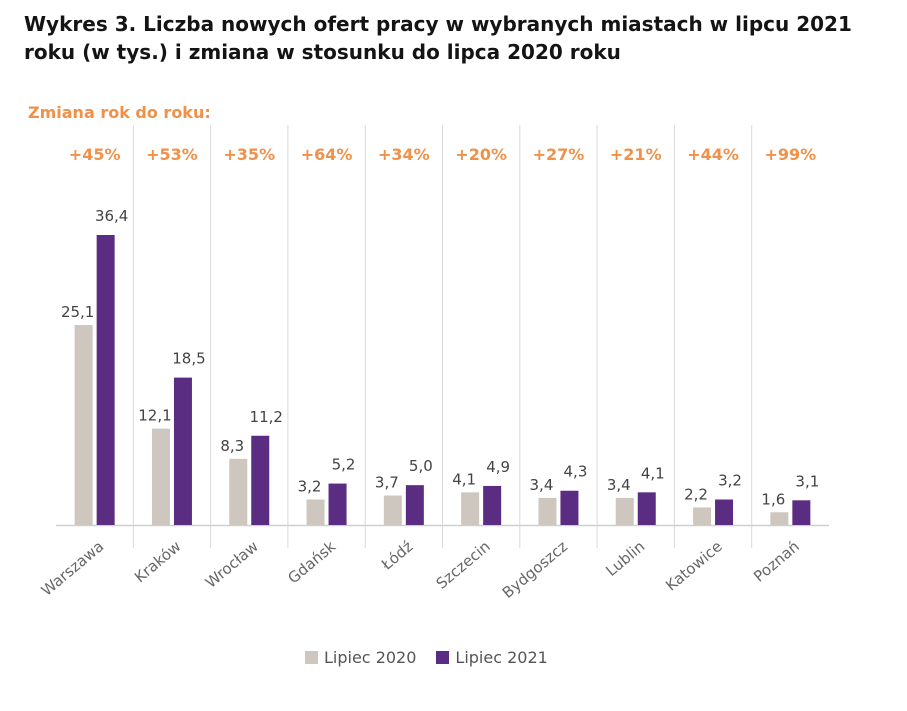  What do you see at coordinates (72, 568) in the screenshot?
I see `category-label: Warszawa` at bounding box center [72, 568].